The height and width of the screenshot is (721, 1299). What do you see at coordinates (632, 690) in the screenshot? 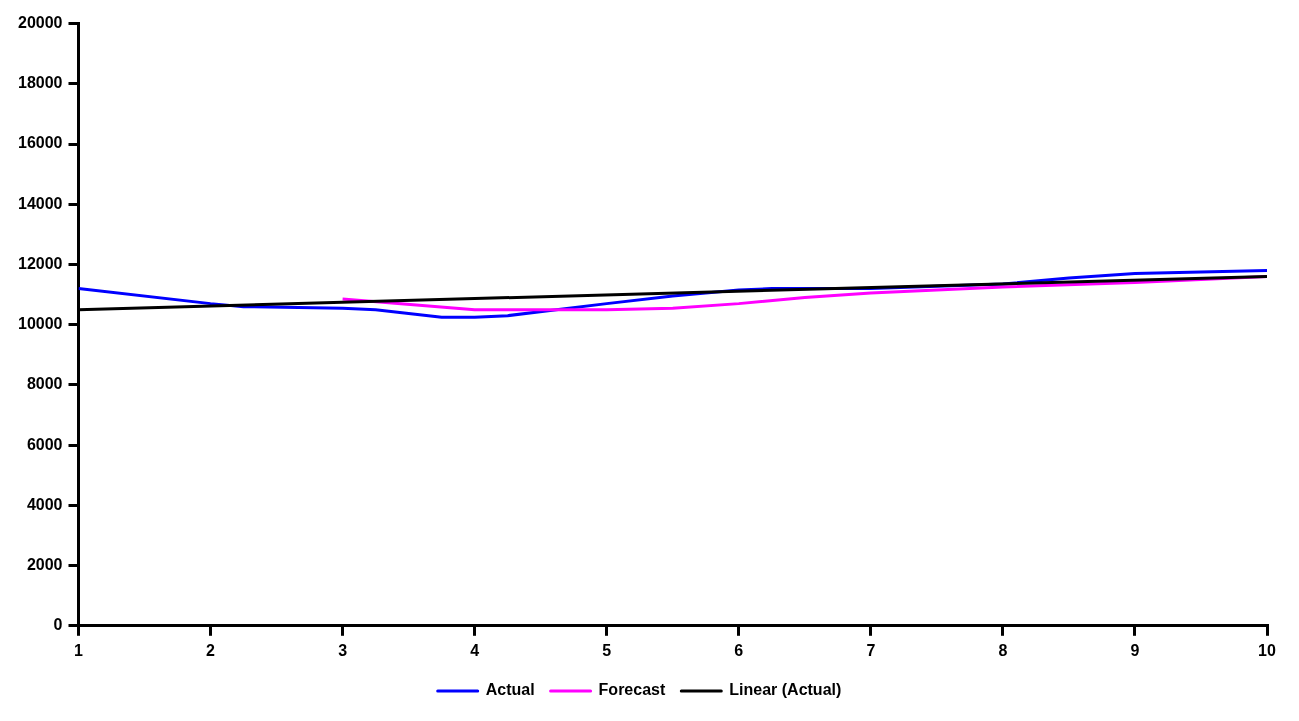
I see `legend-label: Forecast` at bounding box center [632, 690].